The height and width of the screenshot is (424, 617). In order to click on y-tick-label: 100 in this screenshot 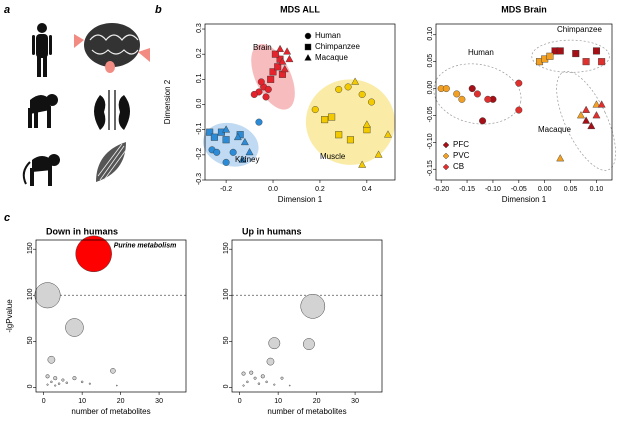, I will do `click(226, 294)`.